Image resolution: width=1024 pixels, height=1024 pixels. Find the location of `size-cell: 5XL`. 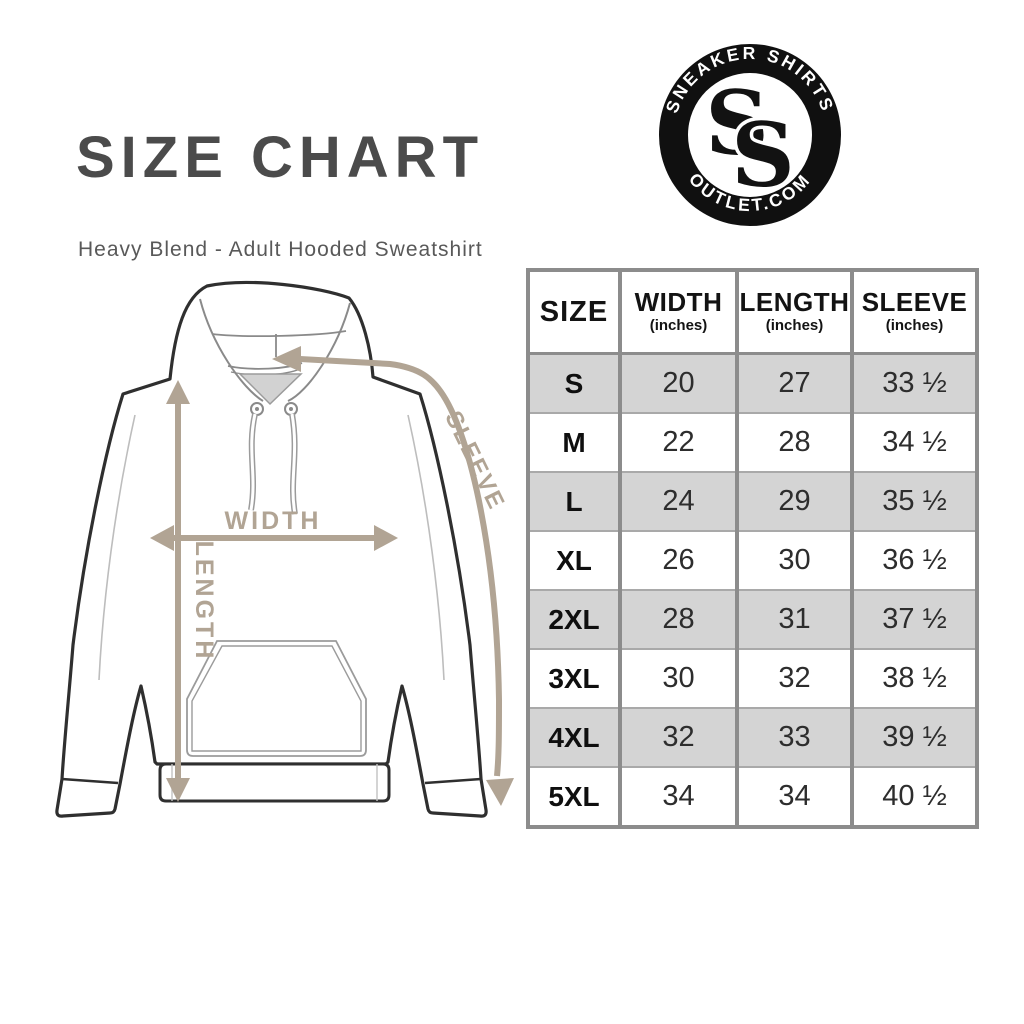

size-cell: 5XL is located at coordinates (574, 796).